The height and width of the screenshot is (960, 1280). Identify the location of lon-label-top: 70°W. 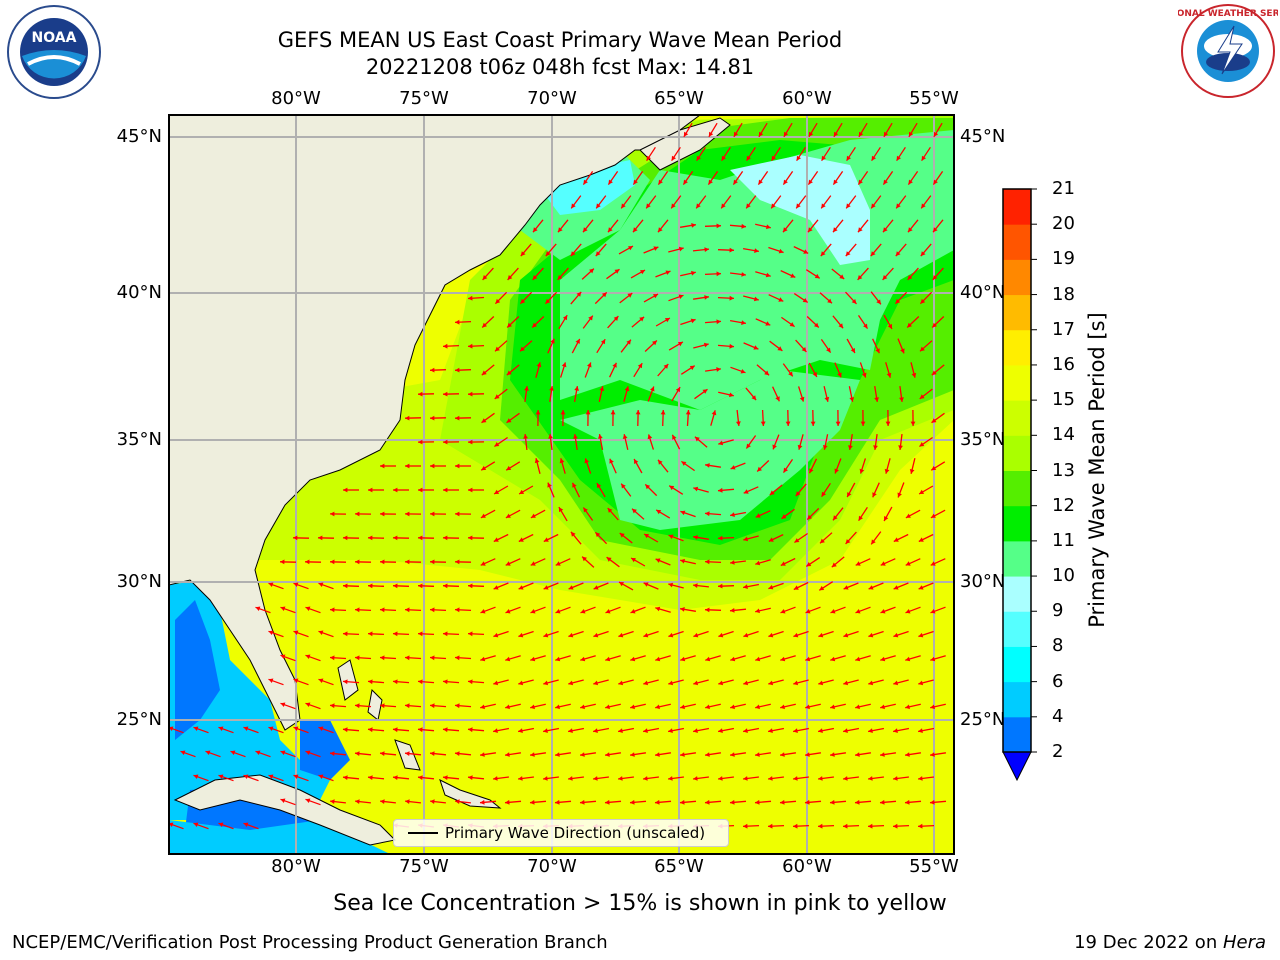
(552, 98).